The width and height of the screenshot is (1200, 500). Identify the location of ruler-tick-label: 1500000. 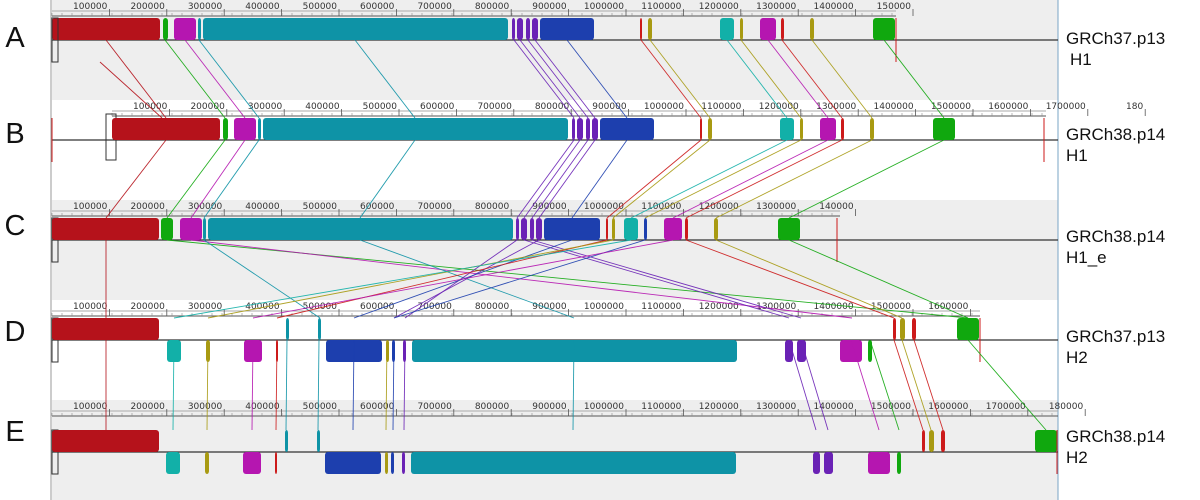
(891, 407).